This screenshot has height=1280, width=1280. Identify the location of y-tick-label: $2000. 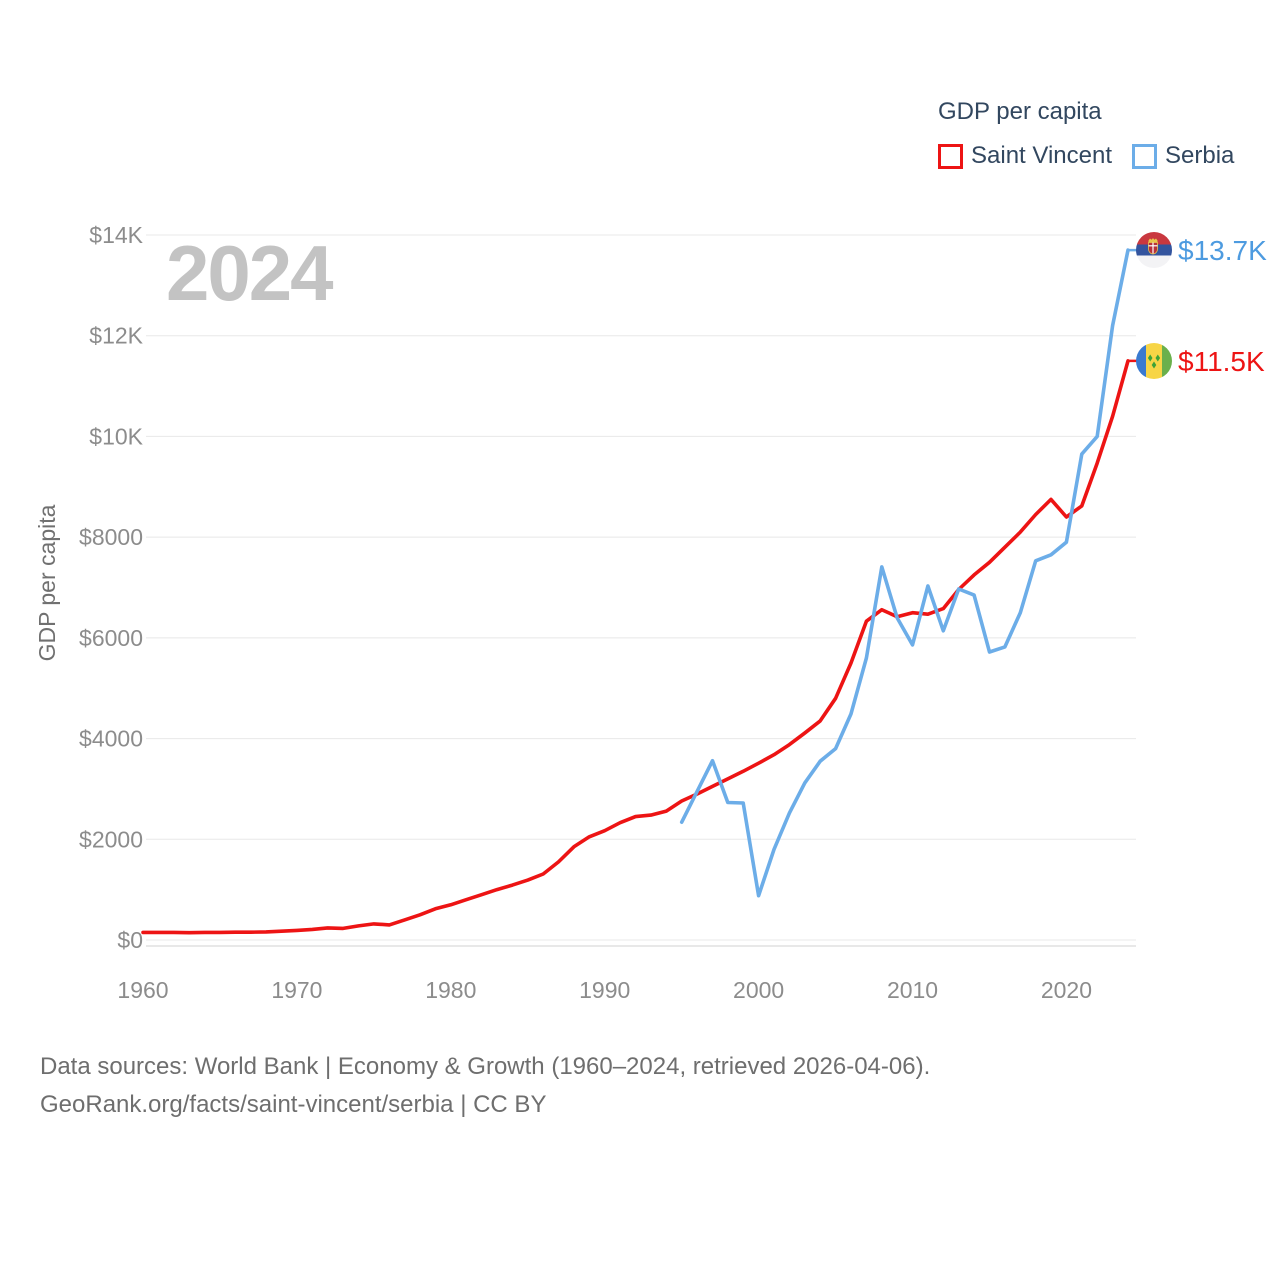
(111, 839).